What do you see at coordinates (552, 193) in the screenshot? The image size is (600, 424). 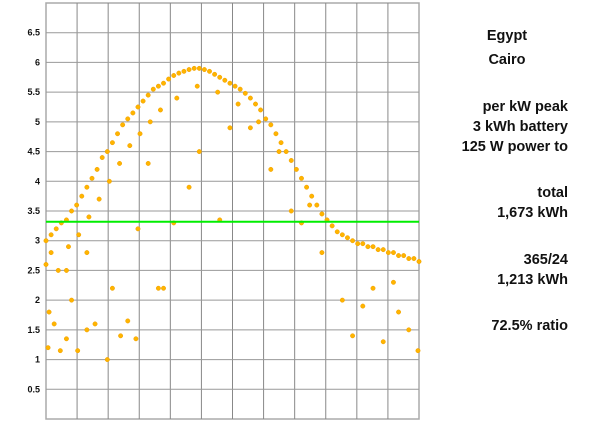 I see `total-label: total` at bounding box center [552, 193].